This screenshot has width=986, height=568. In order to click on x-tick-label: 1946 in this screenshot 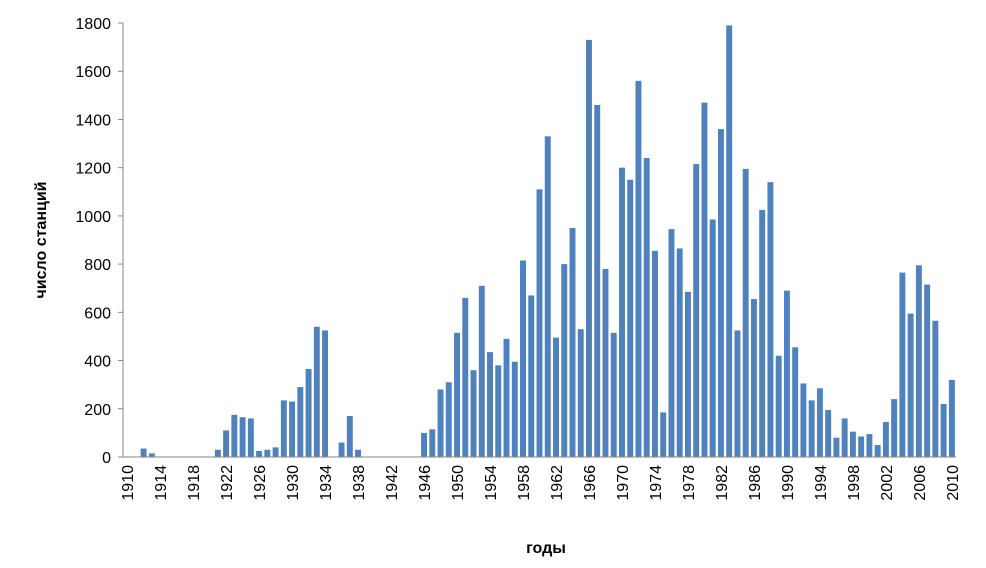, I will do `click(425, 483)`.